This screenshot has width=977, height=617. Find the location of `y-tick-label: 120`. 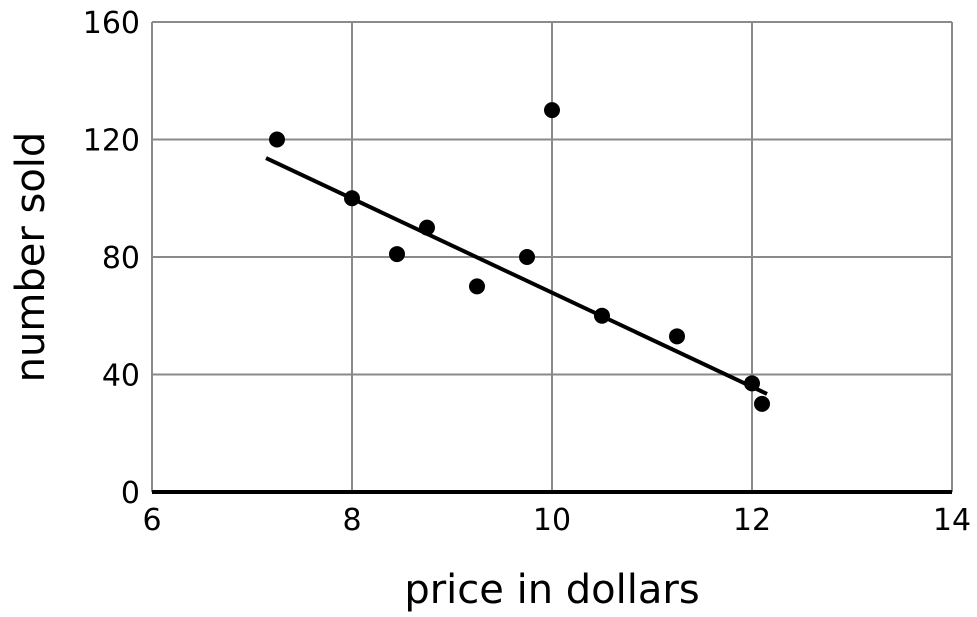

y-tick-label: 120 is located at coordinates (111, 141).